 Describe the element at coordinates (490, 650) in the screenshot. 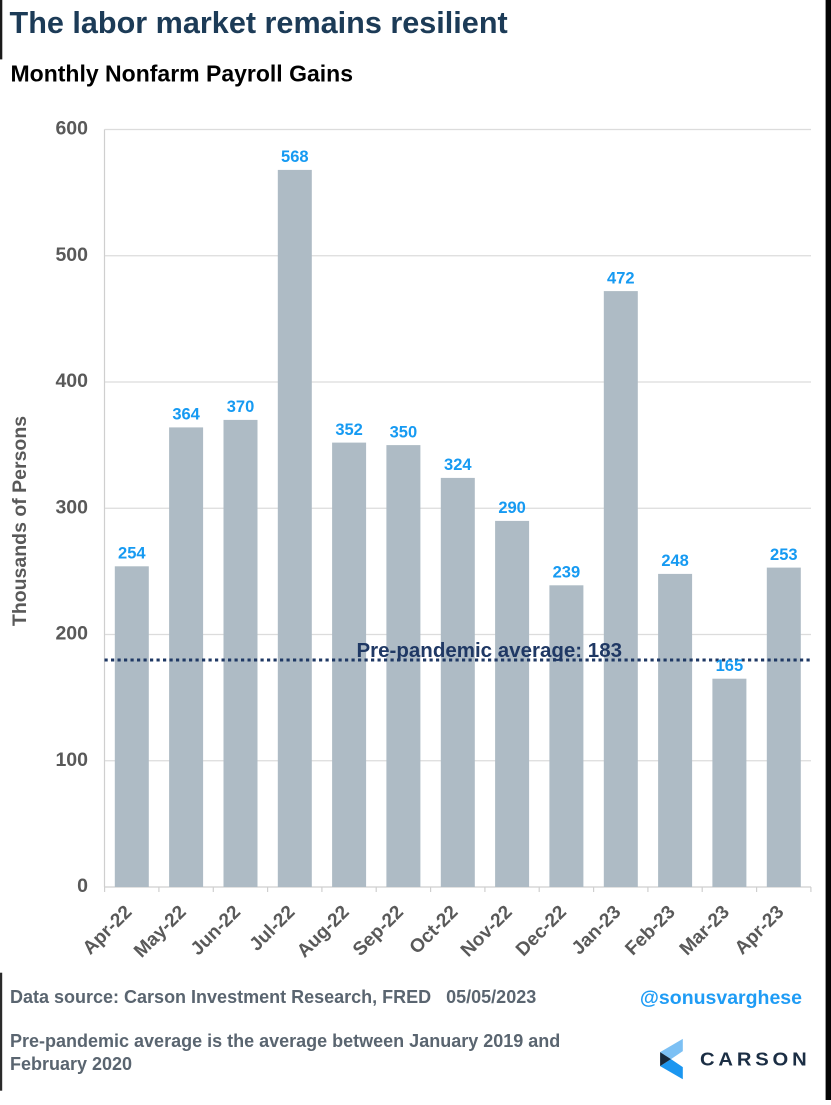

I see `svg-text: Pre-pandemic average: 183` at that location.